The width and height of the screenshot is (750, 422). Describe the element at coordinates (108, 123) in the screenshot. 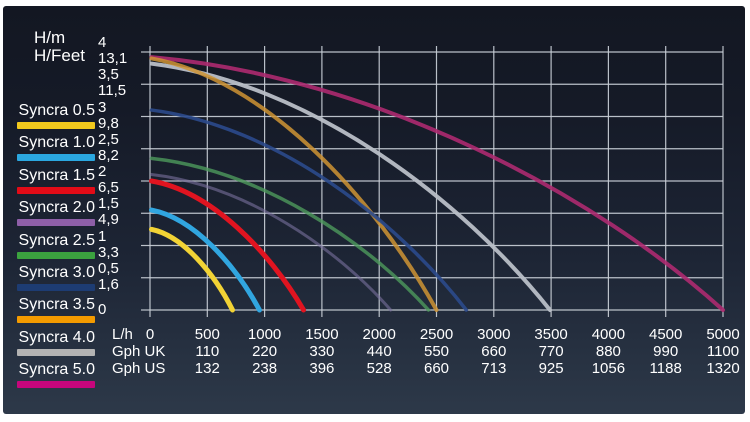

I see `y-tick-feet: 9,8` at that location.